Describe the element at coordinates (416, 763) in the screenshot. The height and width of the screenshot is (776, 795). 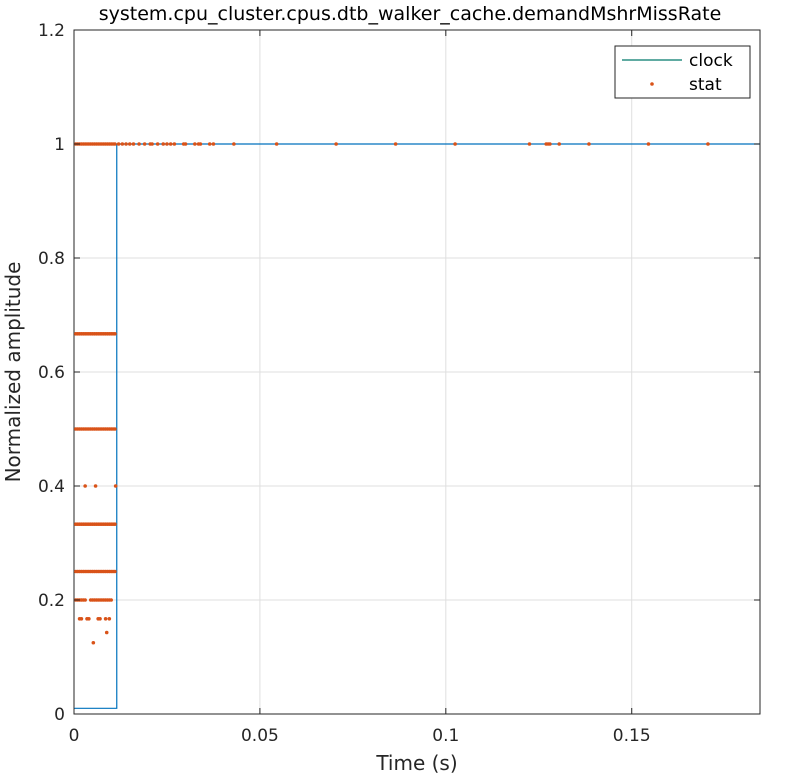
I see `x-axis-label: Time (s)` at that location.